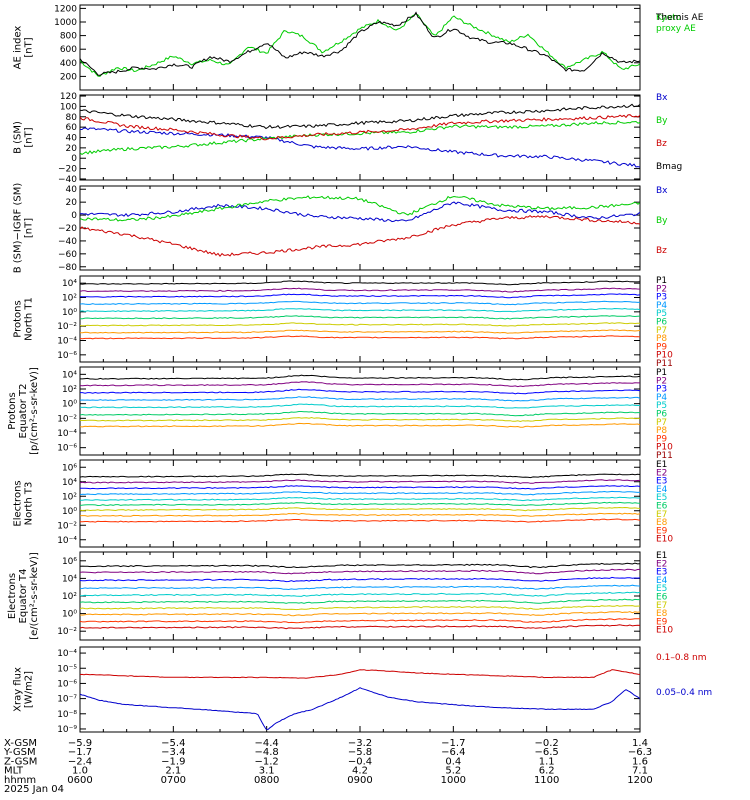 Image resolution: width=750 pixels, height=800 pixels. I want to click on x-axis-value: 0800, so click(266, 780).